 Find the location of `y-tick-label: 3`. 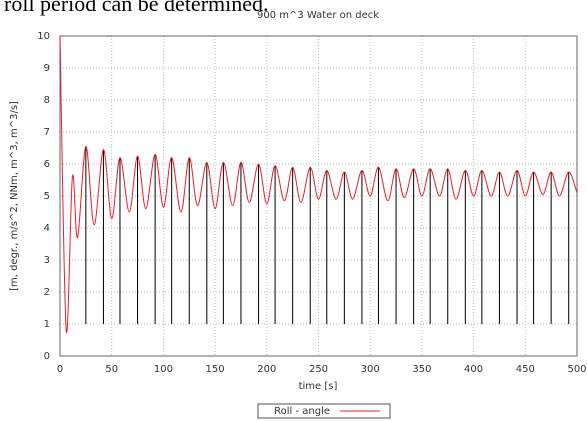

y-tick-label: 3 is located at coordinates (47, 260).